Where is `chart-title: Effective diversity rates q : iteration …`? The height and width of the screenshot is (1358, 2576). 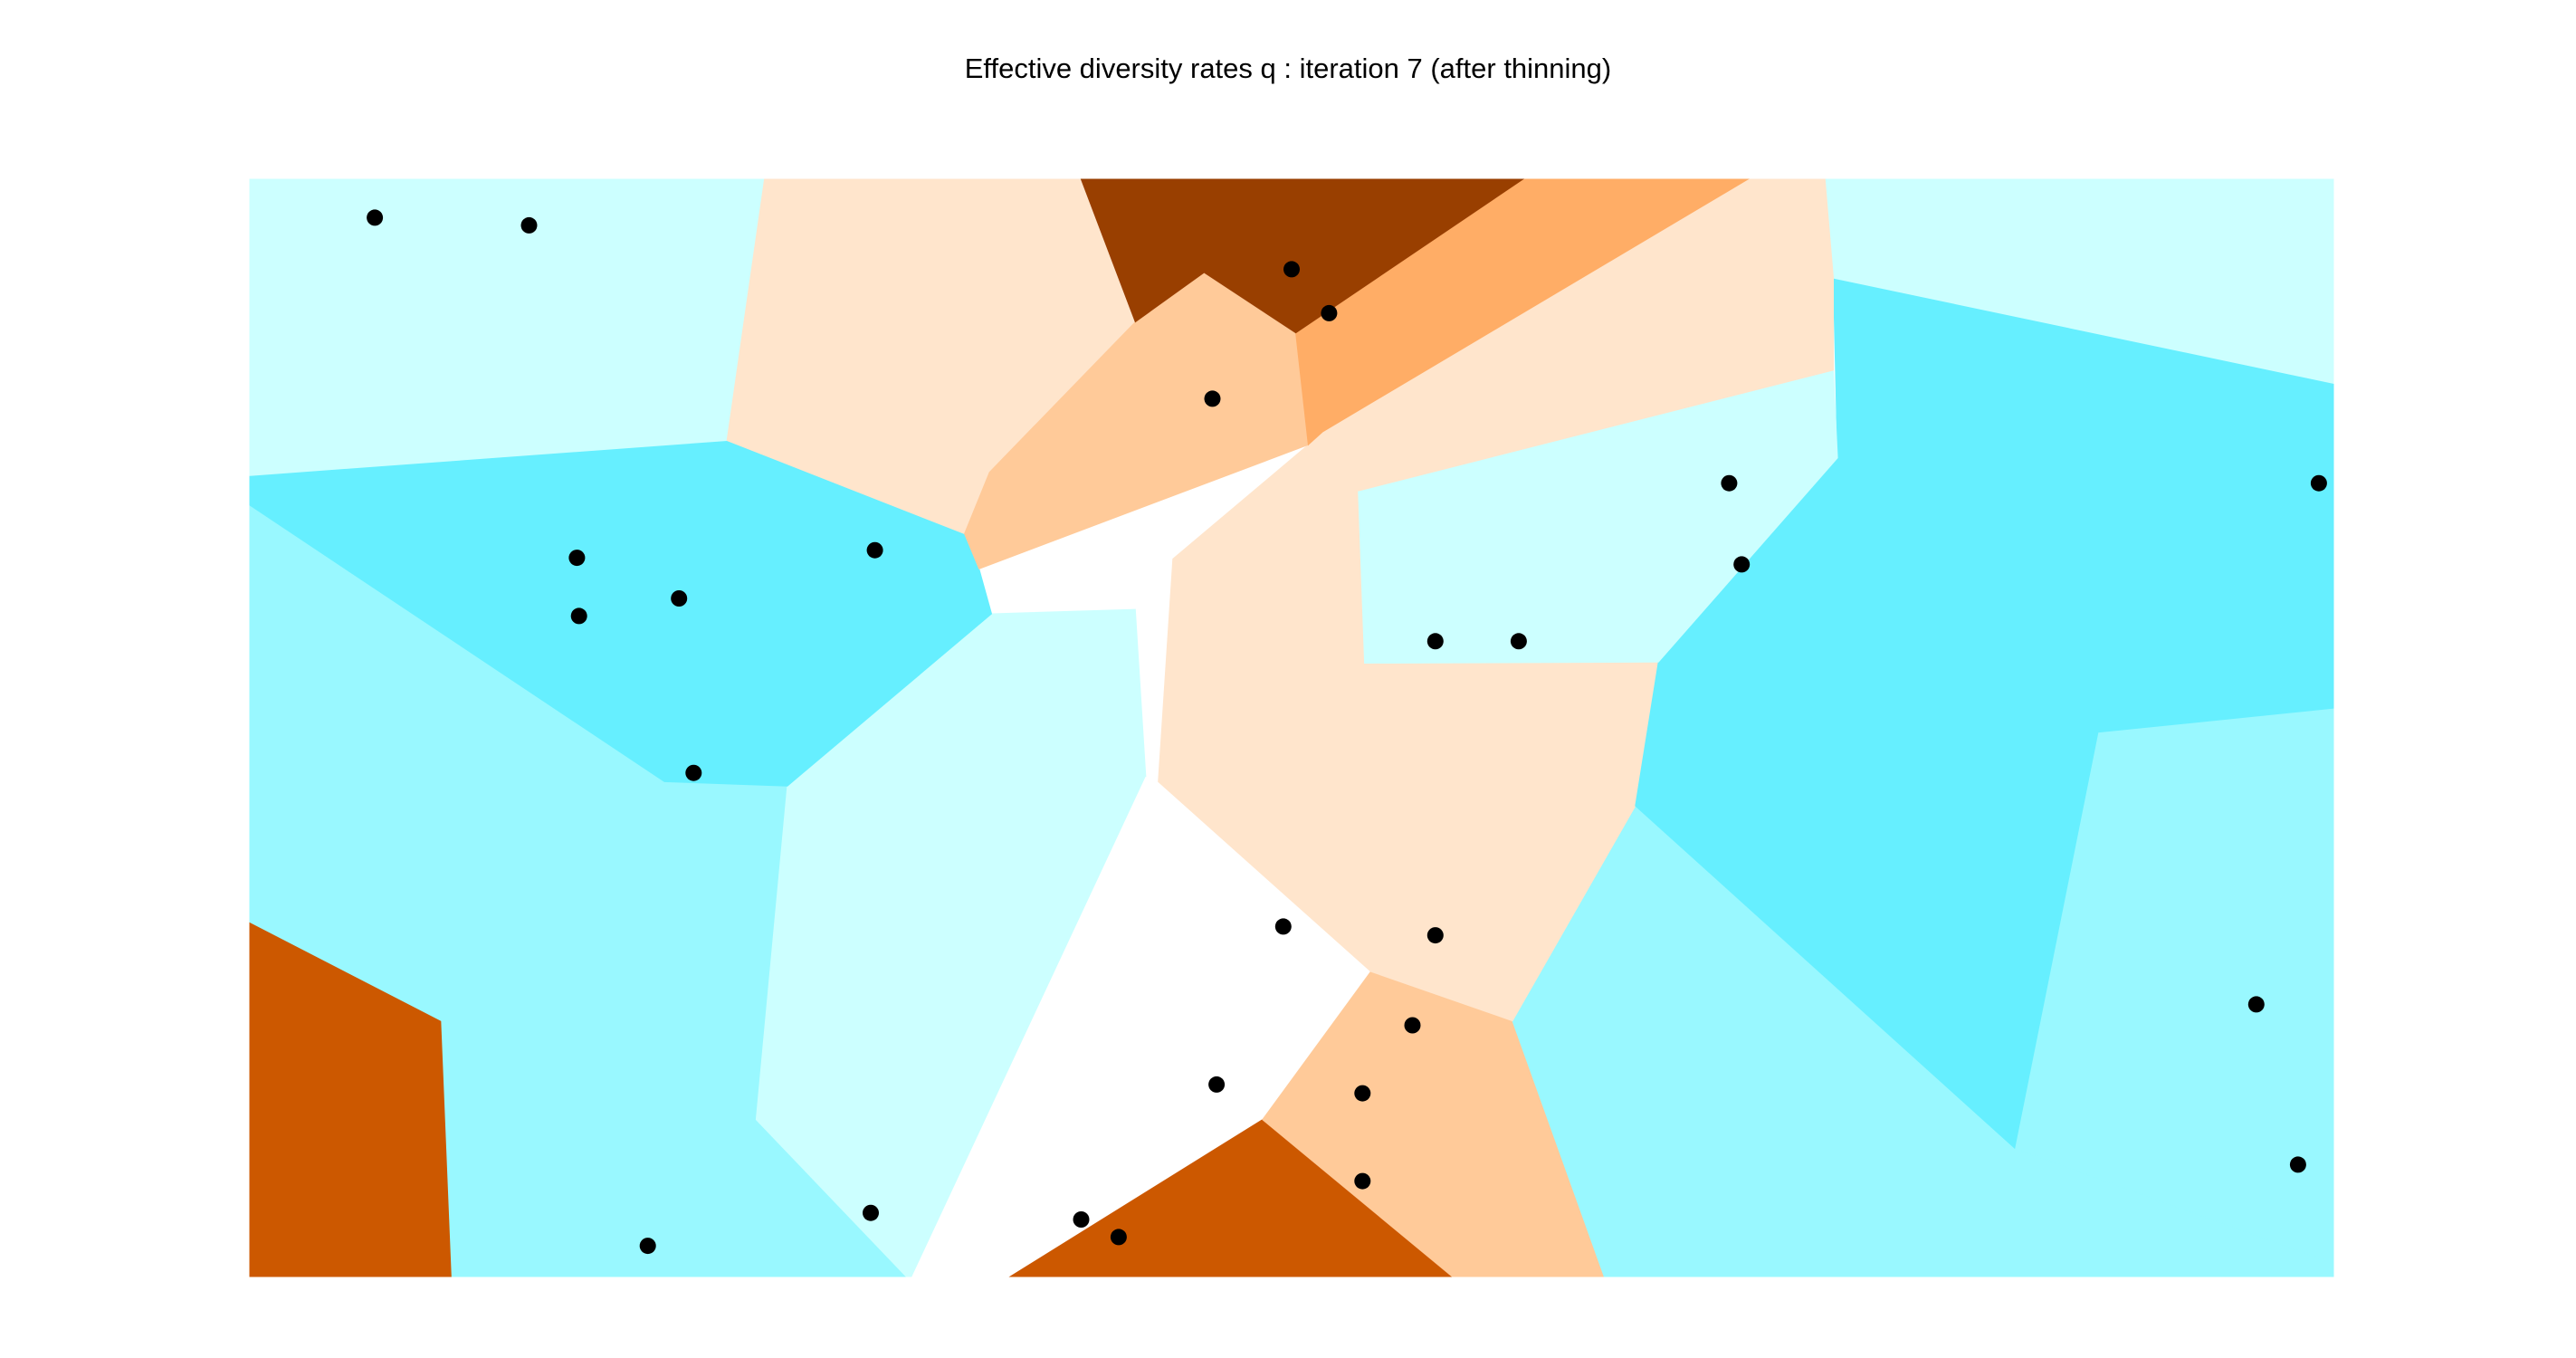
chart-title: Effective diversity rates q : iteration … is located at coordinates (1288, 68).